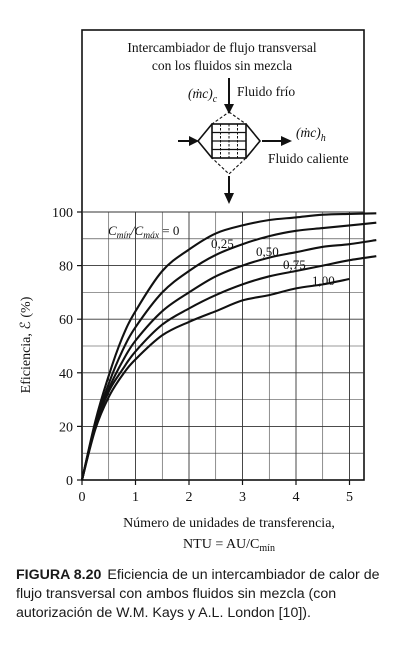 This screenshot has height=666, width=419. What do you see at coordinates (294, 264) in the screenshot?
I see `curve-label-075: 0,75` at bounding box center [294, 264].